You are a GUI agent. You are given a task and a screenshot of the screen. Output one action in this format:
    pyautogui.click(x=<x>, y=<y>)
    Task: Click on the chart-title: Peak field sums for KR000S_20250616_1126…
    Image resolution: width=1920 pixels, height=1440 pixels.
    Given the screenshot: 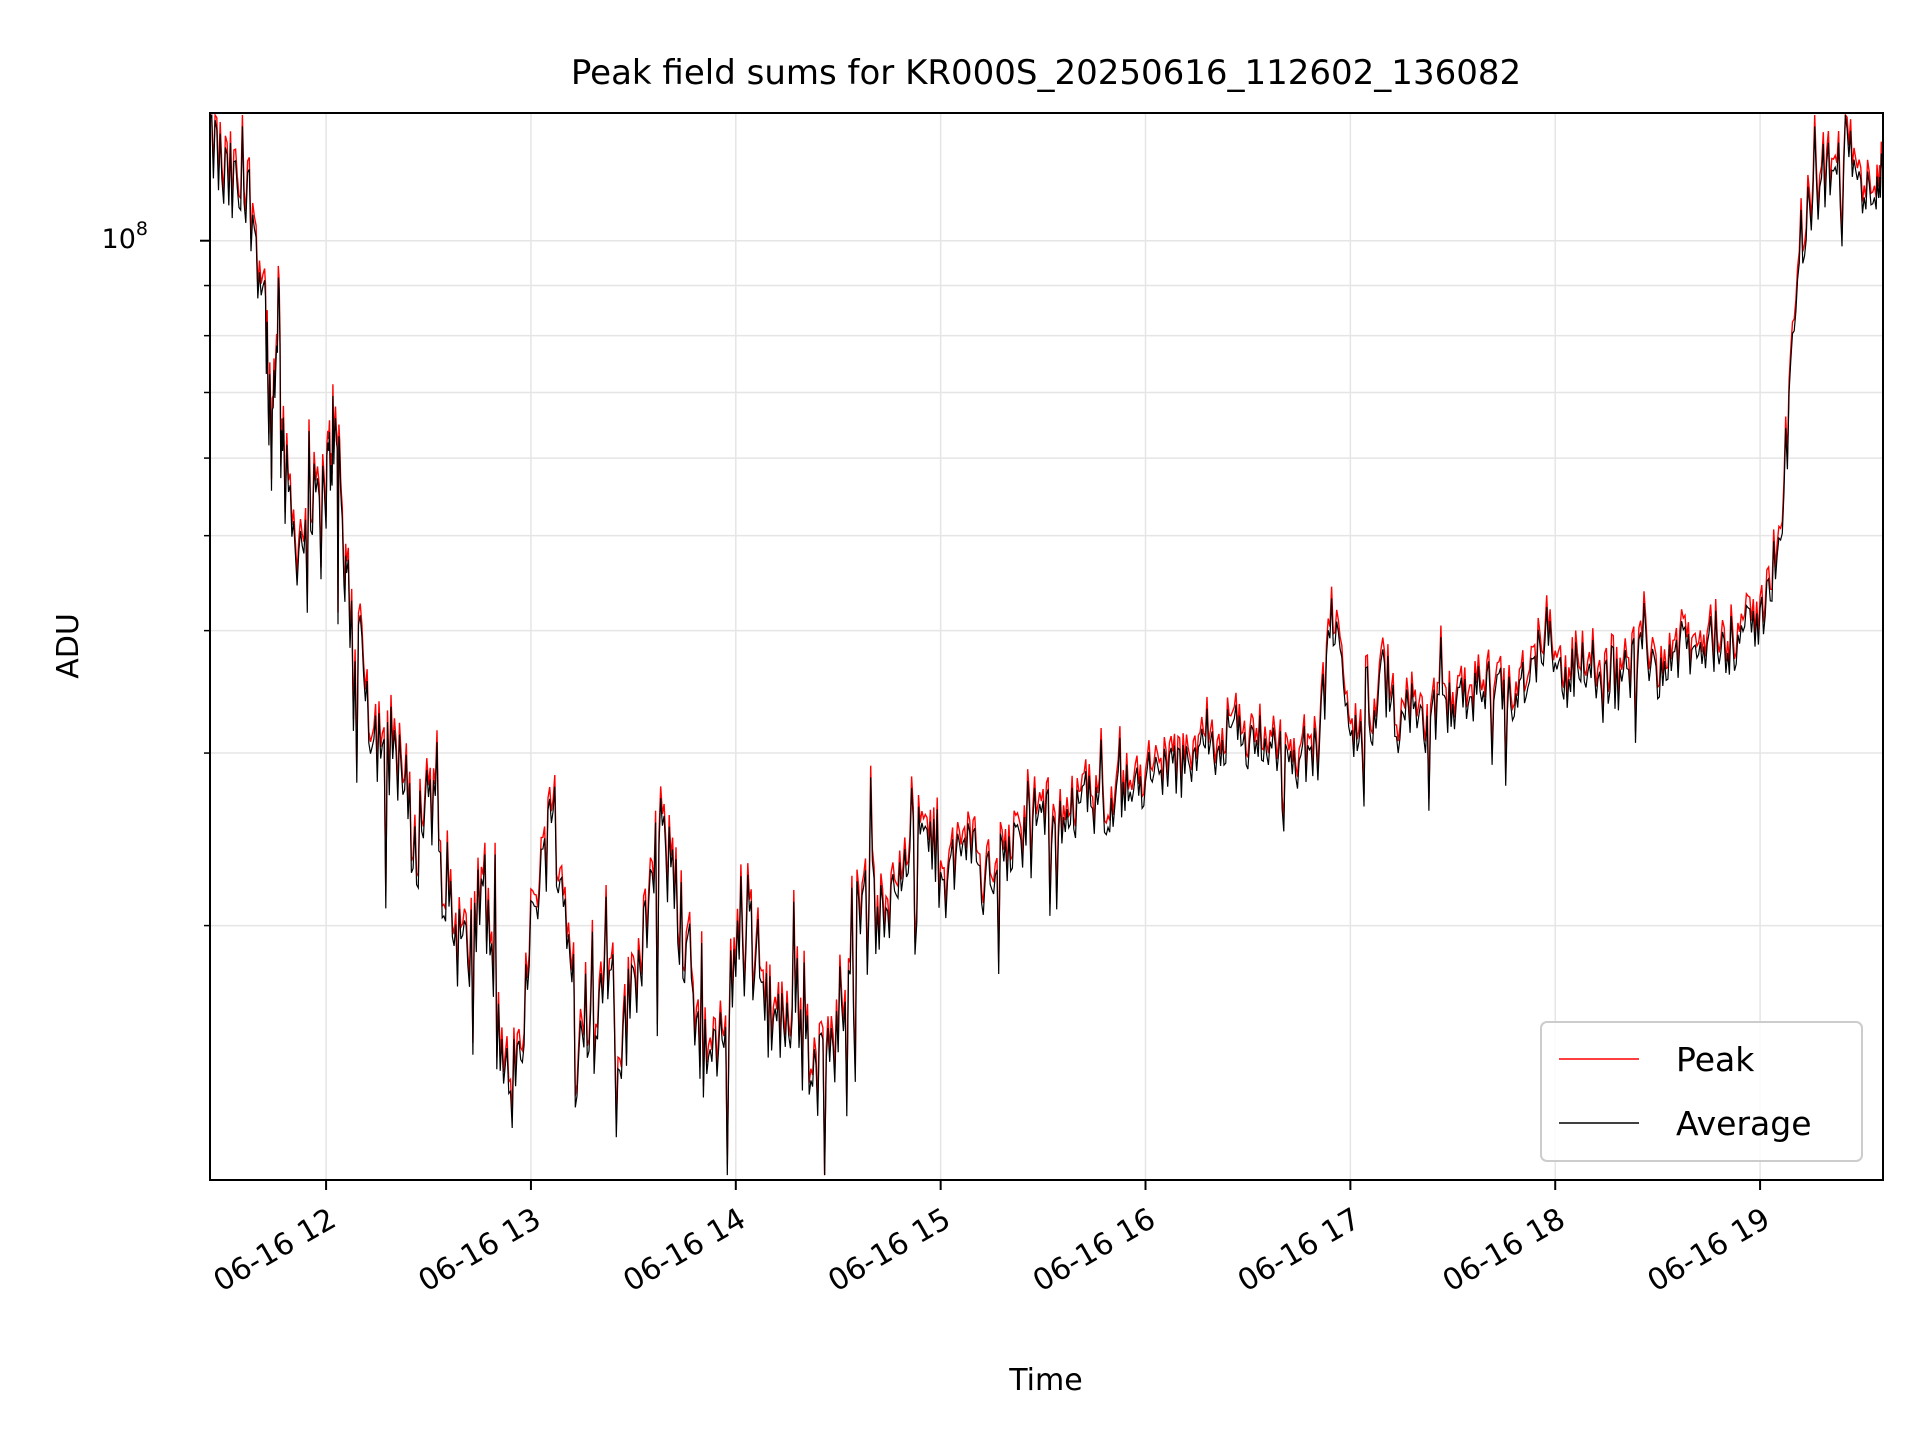 What is the action you would take?
    pyautogui.click(x=1046, y=73)
    